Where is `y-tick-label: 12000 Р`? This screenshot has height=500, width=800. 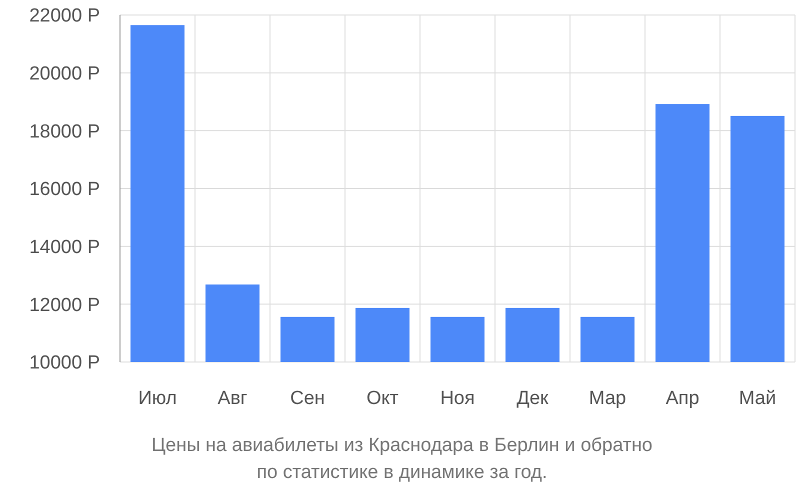 y-tick-label: 12000 Р is located at coordinates (64, 305).